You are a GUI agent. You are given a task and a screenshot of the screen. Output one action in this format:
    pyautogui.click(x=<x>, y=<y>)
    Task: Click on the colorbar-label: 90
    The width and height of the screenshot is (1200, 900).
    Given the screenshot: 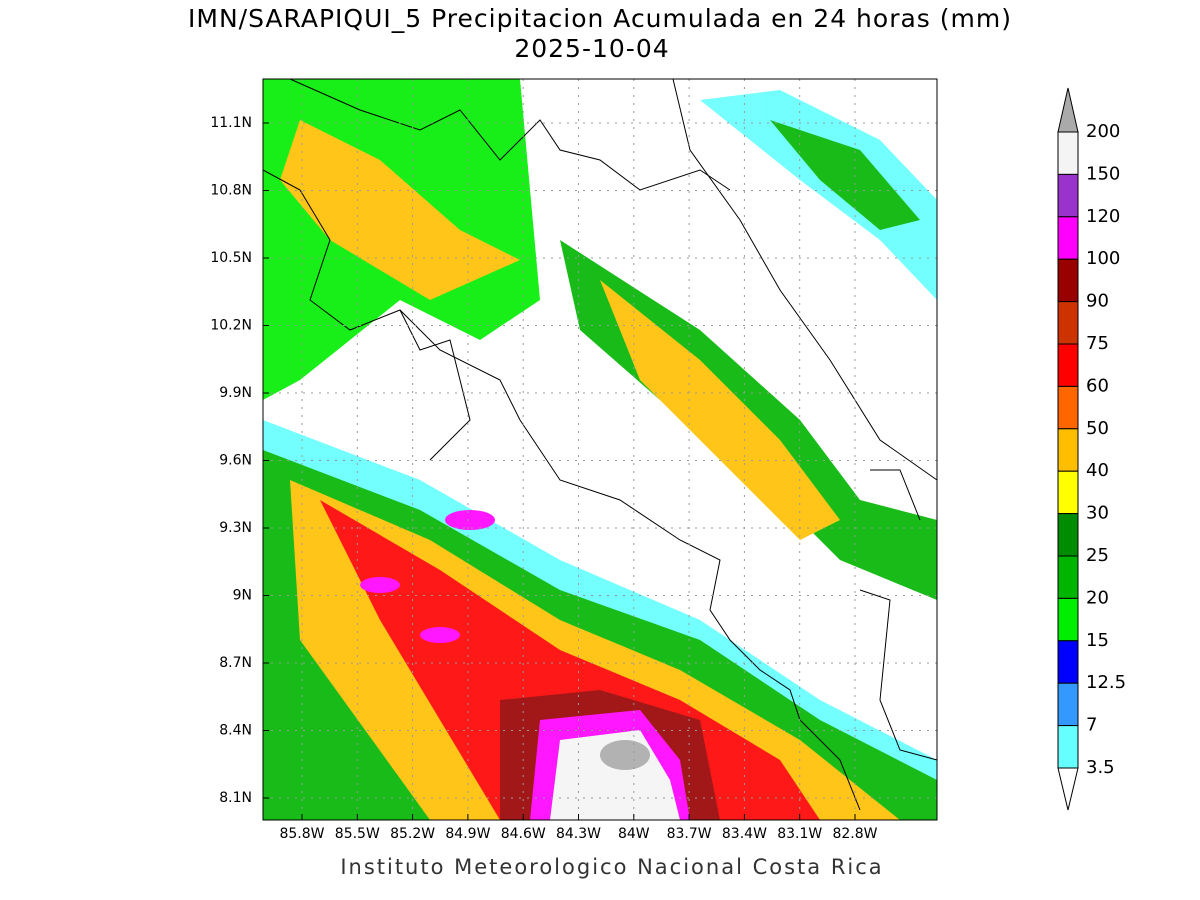 What is the action you would take?
    pyautogui.click(x=1097, y=301)
    